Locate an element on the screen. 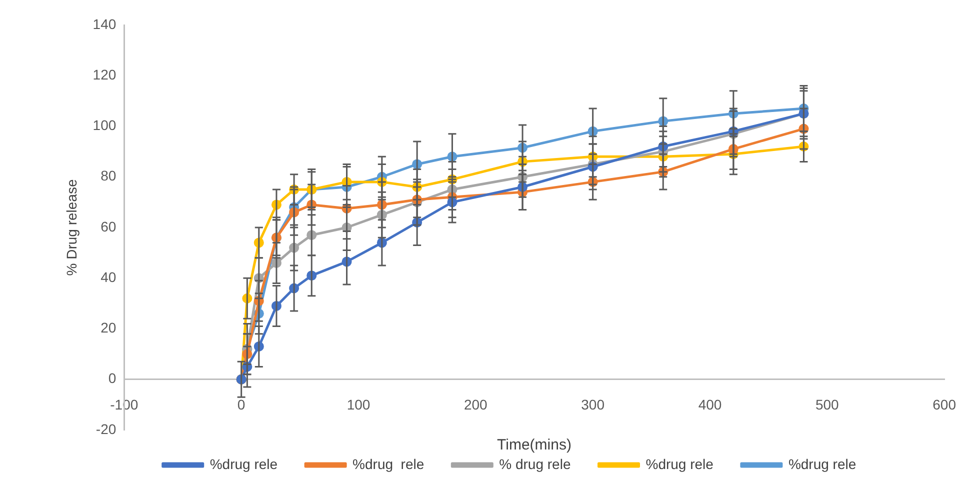 Image resolution: width=974 pixels, height=487 pixels. y-tick-label: 140 is located at coordinates (104, 24).